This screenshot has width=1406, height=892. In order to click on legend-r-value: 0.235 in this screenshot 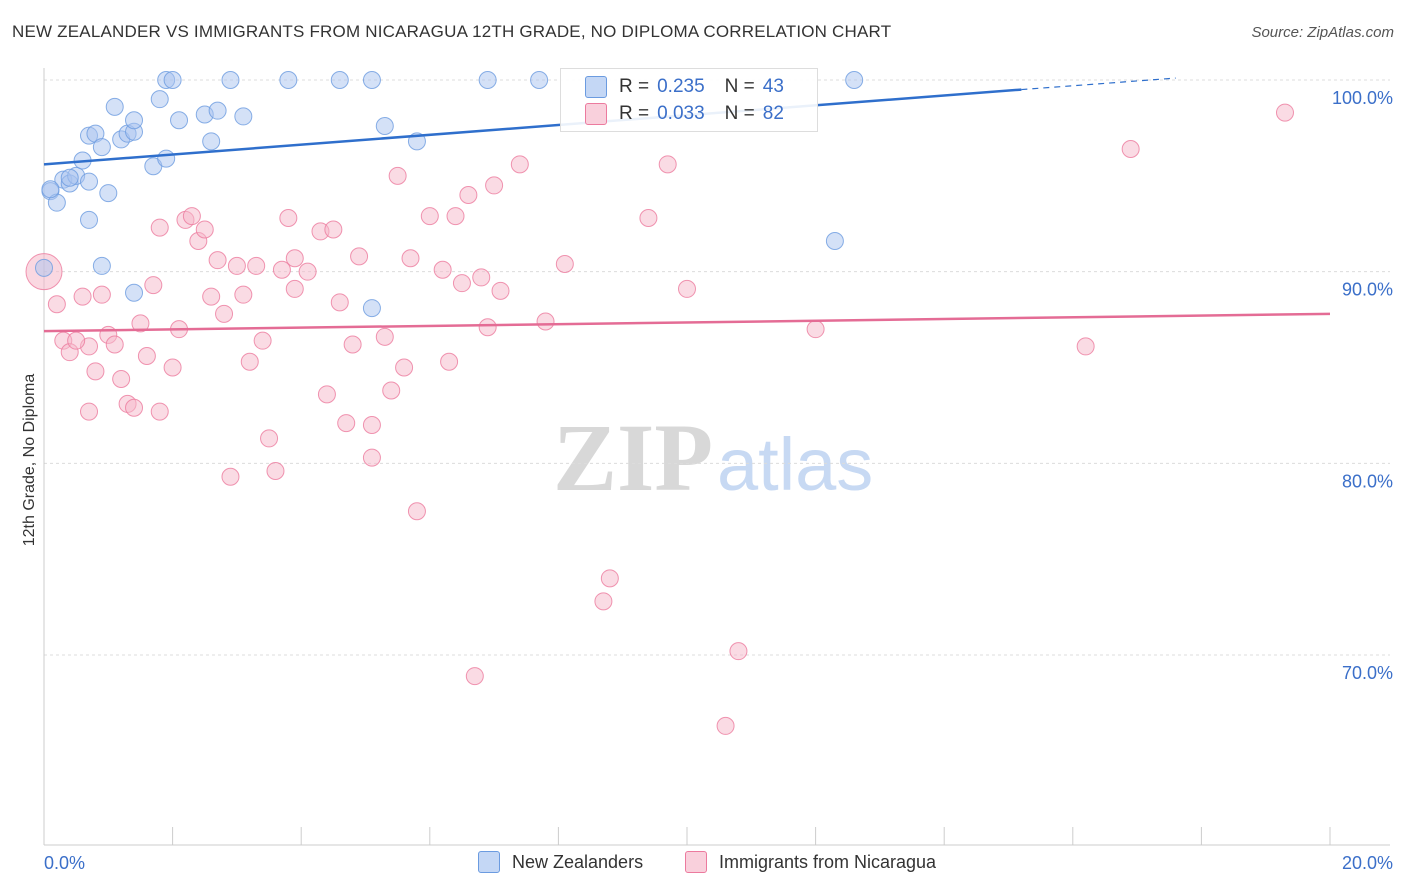, I will do `click(681, 86)`.